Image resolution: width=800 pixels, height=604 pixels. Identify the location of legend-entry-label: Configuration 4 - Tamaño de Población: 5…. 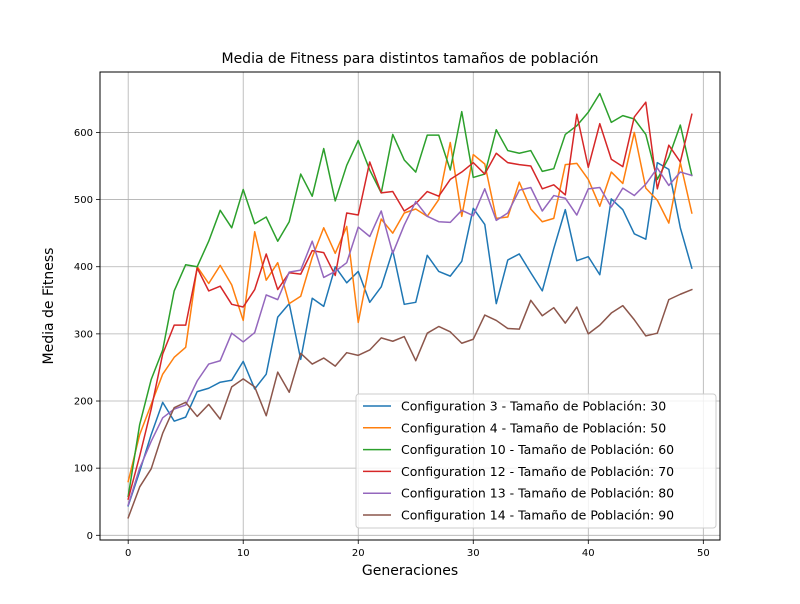
(533, 427).